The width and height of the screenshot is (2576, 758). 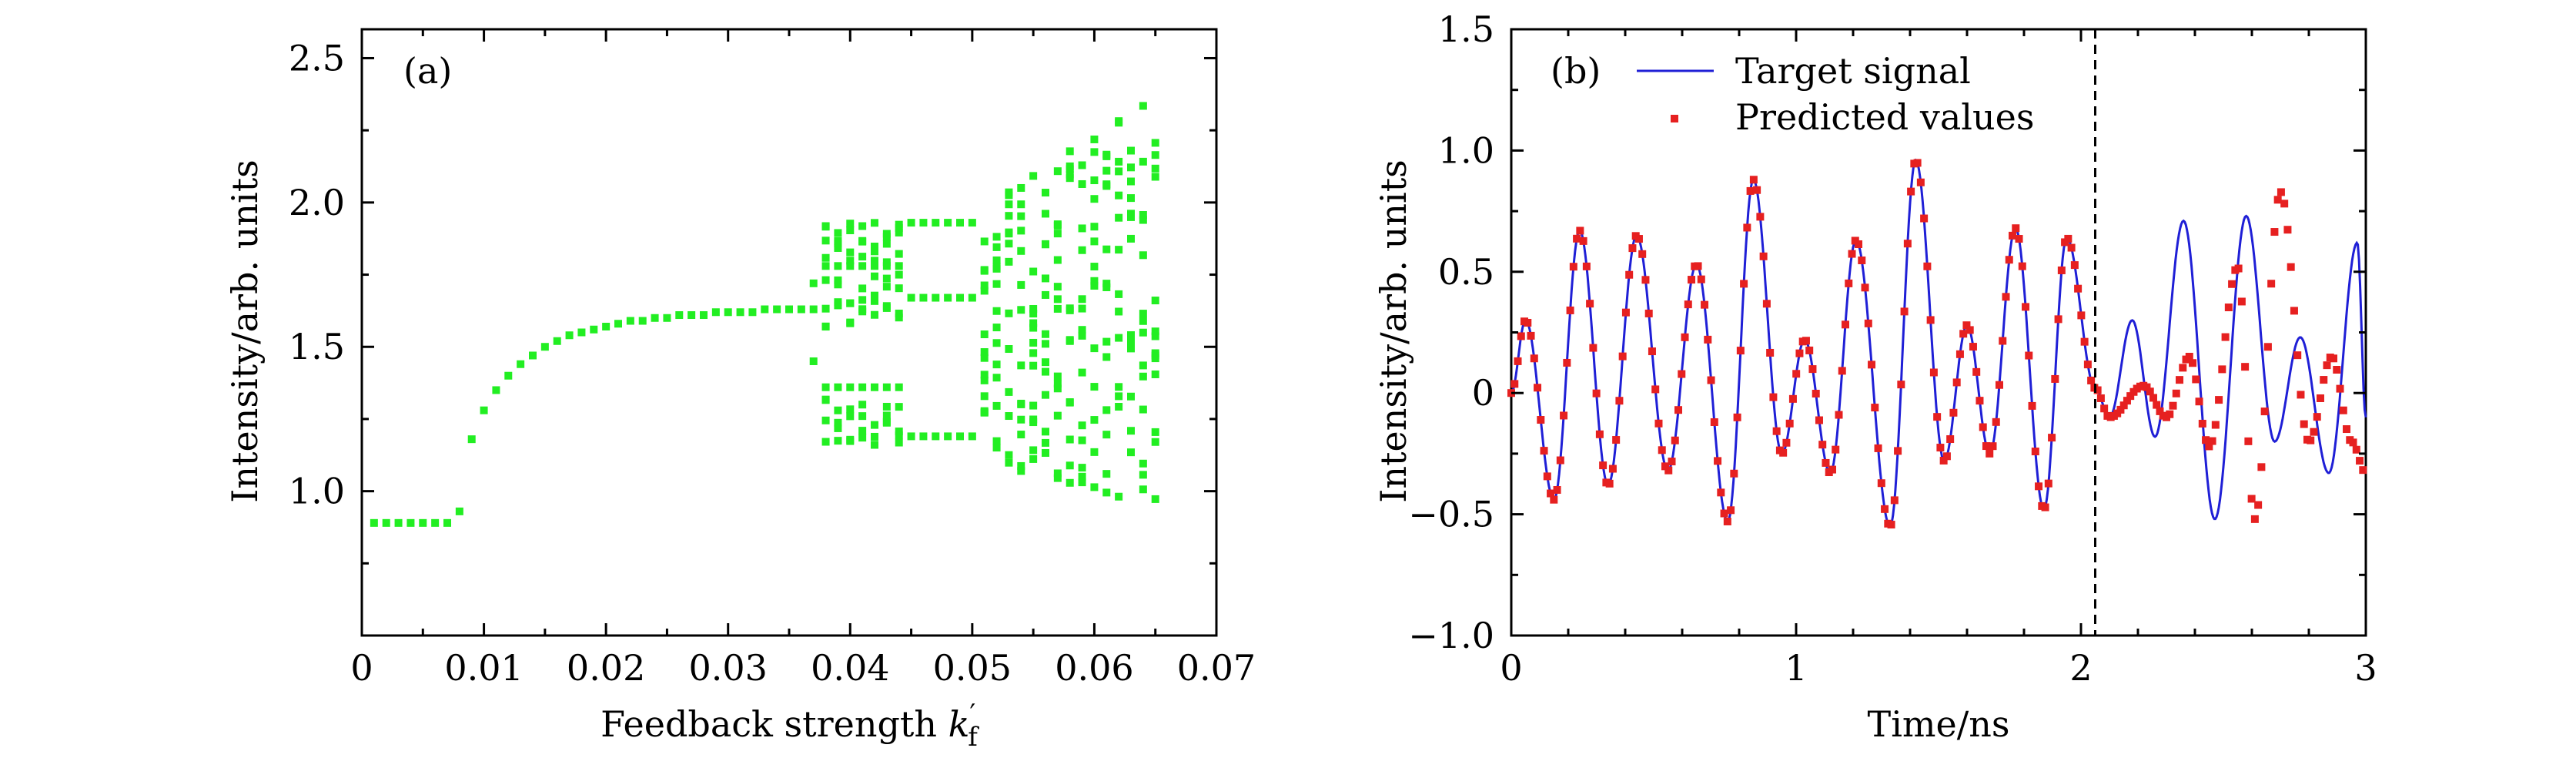 What do you see at coordinates (1217, 668) in the screenshot?
I see `panel-a-x-tick-label: 0.07` at bounding box center [1217, 668].